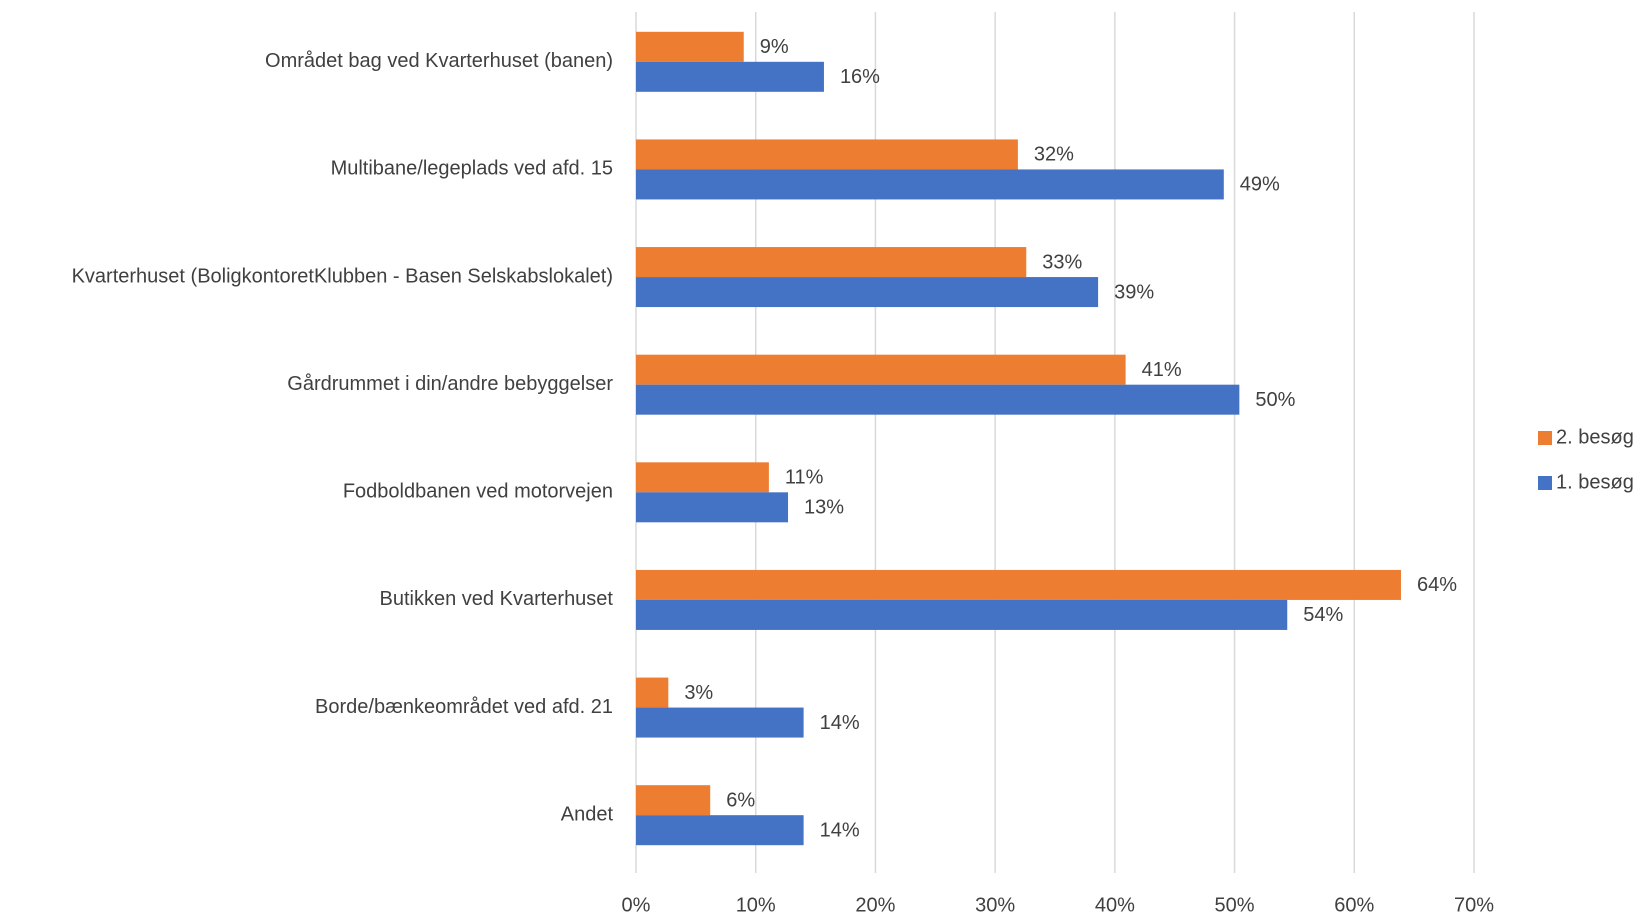 The image size is (1643, 917). Describe the element at coordinates (478, 492) in the screenshot. I see `y-tick-label: Fodboldbanen ved motorvejen` at that location.